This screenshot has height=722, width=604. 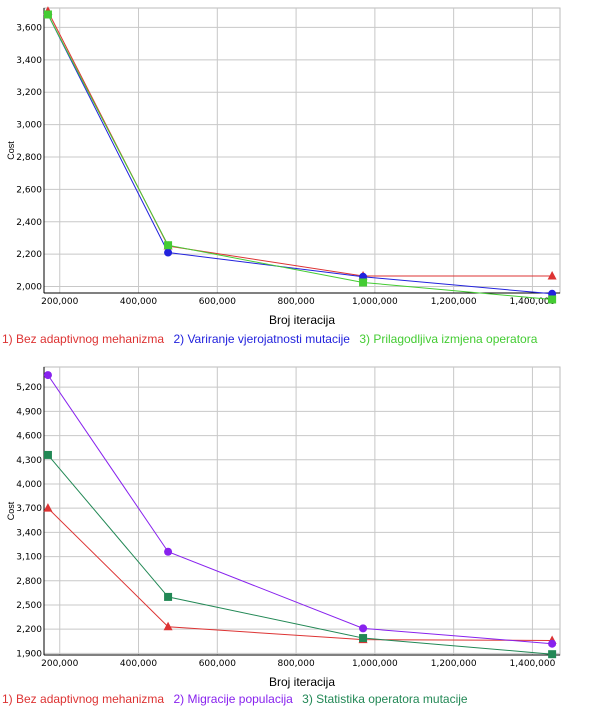 I want to click on chart2-y-tick-label: 1,900, so click(x=29, y=654).